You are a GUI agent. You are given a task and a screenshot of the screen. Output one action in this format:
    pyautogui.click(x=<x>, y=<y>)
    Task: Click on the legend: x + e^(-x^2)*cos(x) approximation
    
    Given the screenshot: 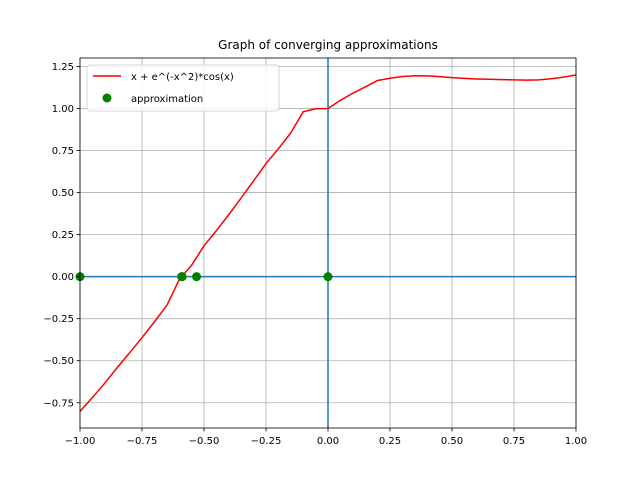 What is the action you would take?
    pyautogui.click(x=183, y=88)
    